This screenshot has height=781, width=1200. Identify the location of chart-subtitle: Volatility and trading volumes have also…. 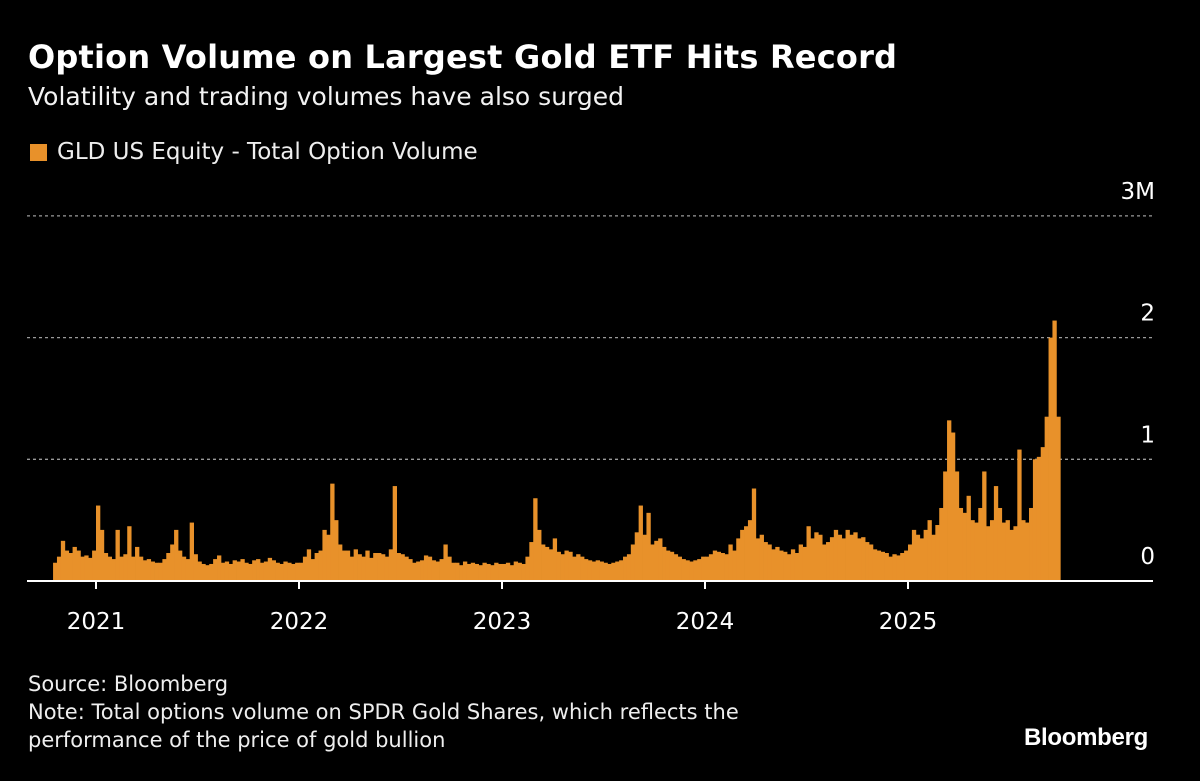
(326, 96).